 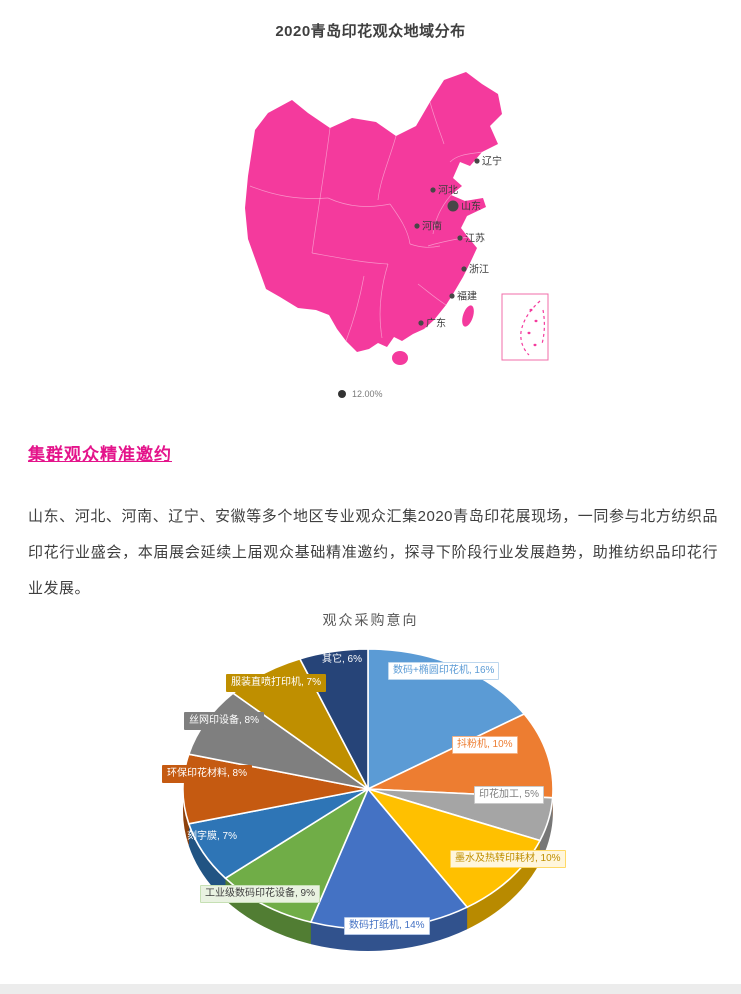 I want to click on hainan-island-shape, so click(x=400, y=358).